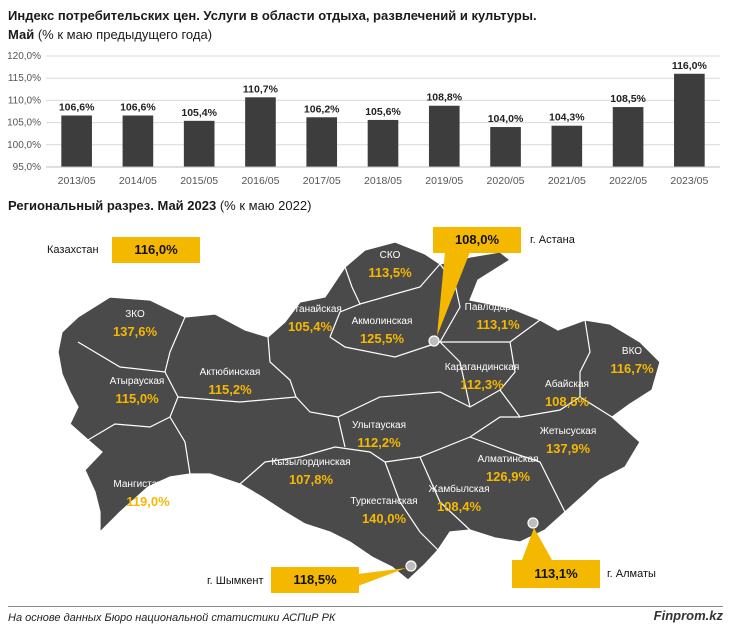 This screenshot has width=731, height=635. I want to click on y-tick-label: 110,0%, so click(24, 100).